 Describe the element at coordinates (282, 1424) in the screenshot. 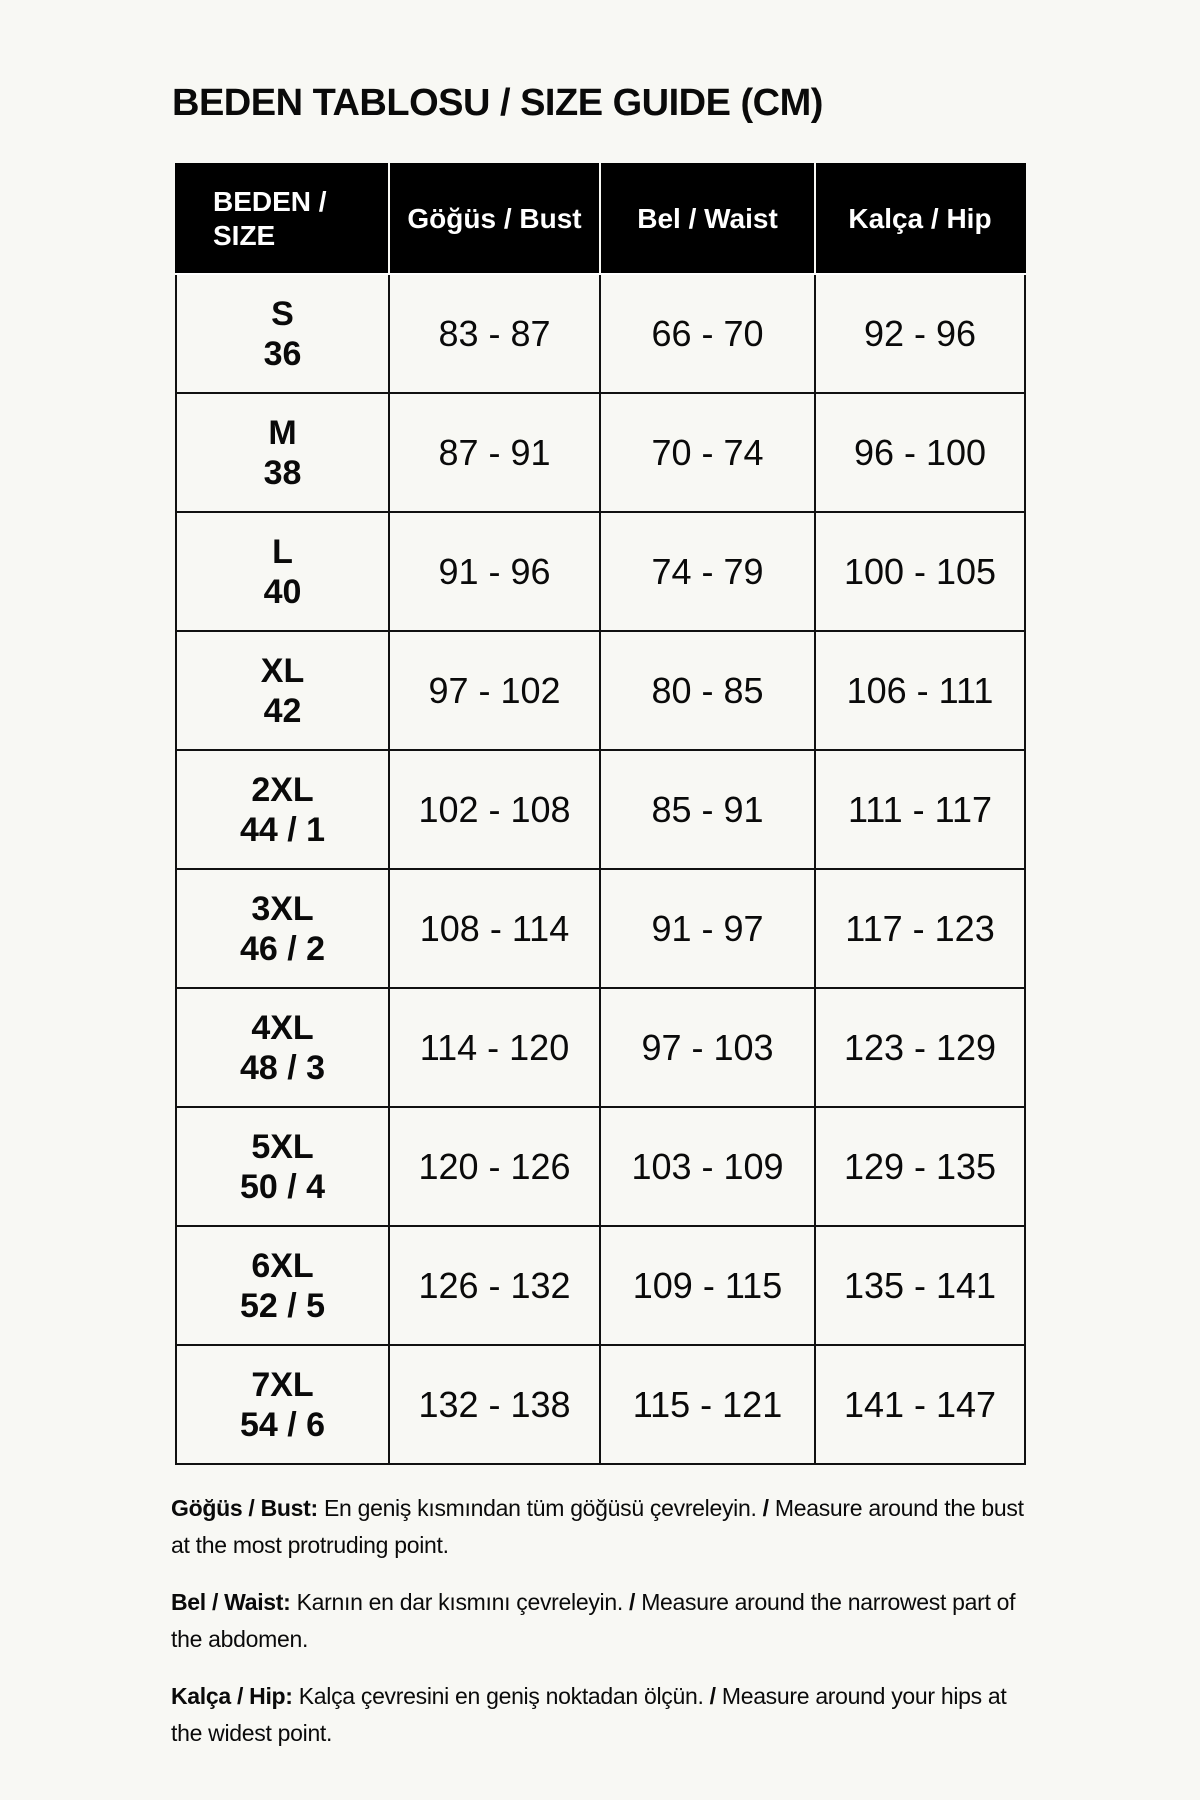

I see `size-number: 54 / 6` at that location.